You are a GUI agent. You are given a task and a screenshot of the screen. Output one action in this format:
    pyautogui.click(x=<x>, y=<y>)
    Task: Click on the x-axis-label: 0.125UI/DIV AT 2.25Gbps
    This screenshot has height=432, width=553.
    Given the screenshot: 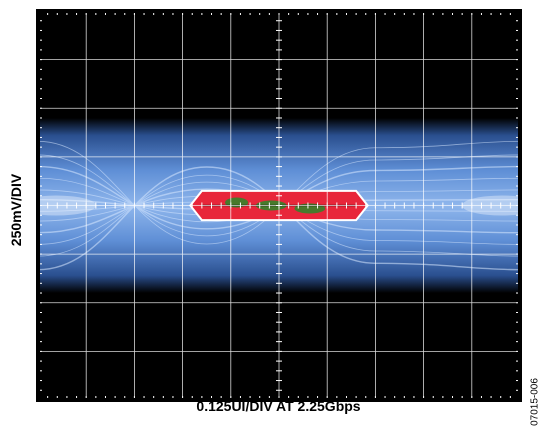 What is the action you would take?
    pyautogui.click(x=278, y=406)
    